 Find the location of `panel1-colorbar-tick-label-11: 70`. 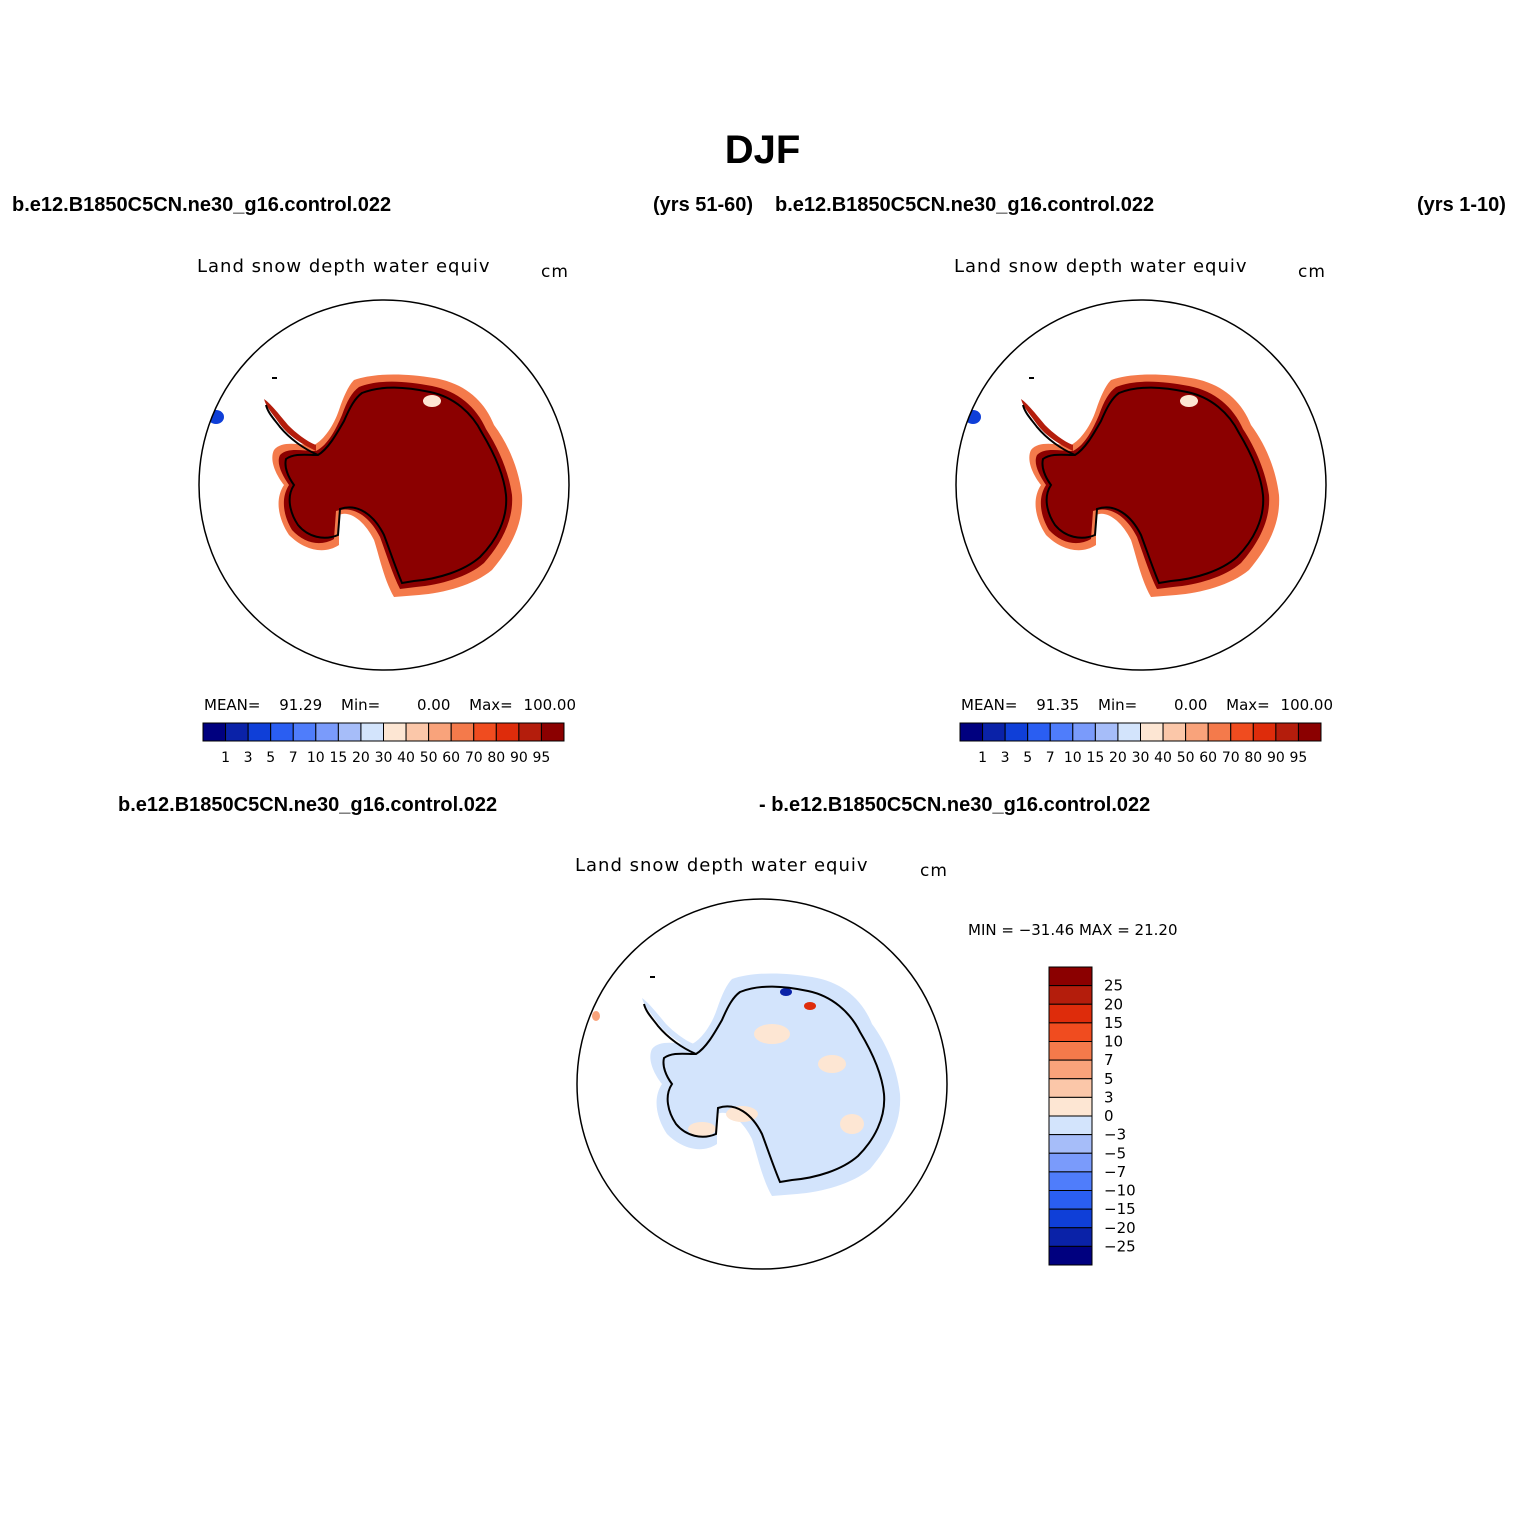

panel1-colorbar-tick-label-11: 70 is located at coordinates (474, 758).